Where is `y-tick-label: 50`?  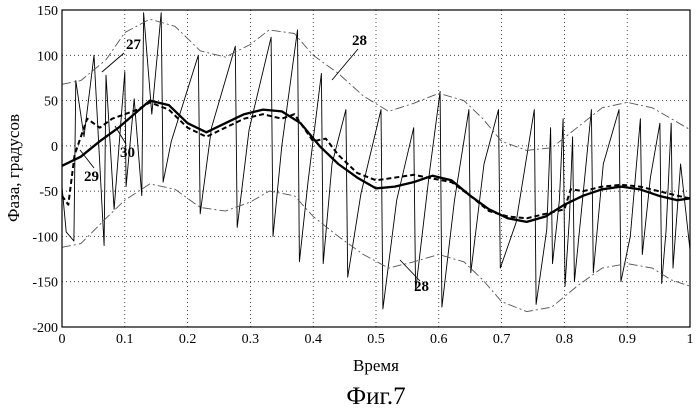
y-tick-label: 50 is located at coordinates (51, 102).